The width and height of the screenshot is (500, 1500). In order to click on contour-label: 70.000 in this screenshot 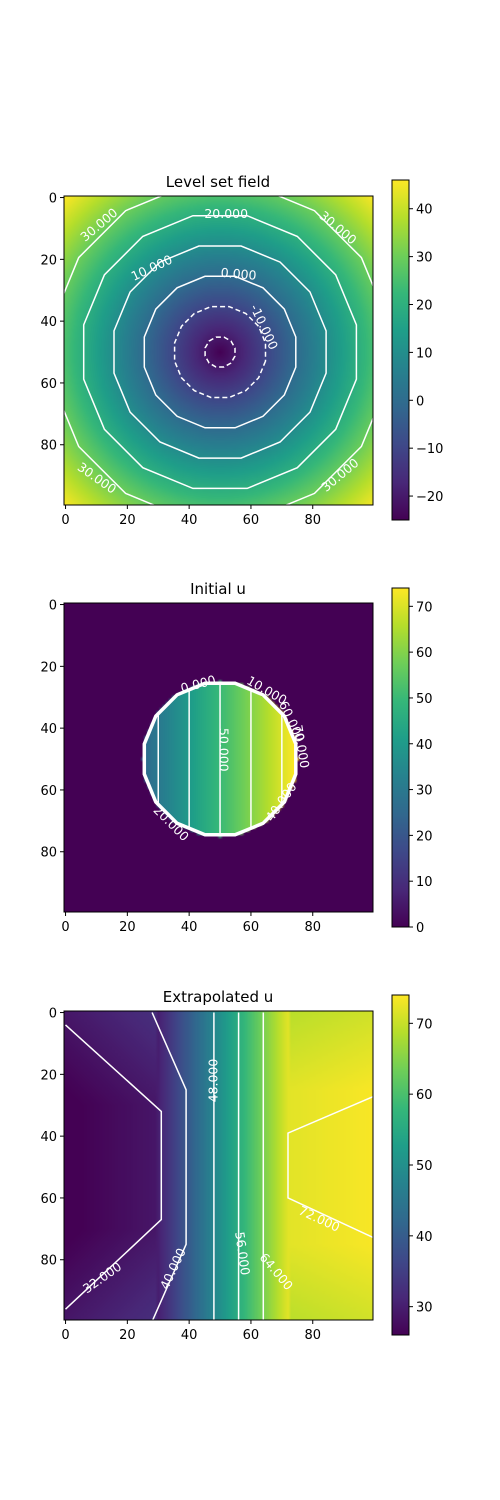, I will do `click(301, 747)`.